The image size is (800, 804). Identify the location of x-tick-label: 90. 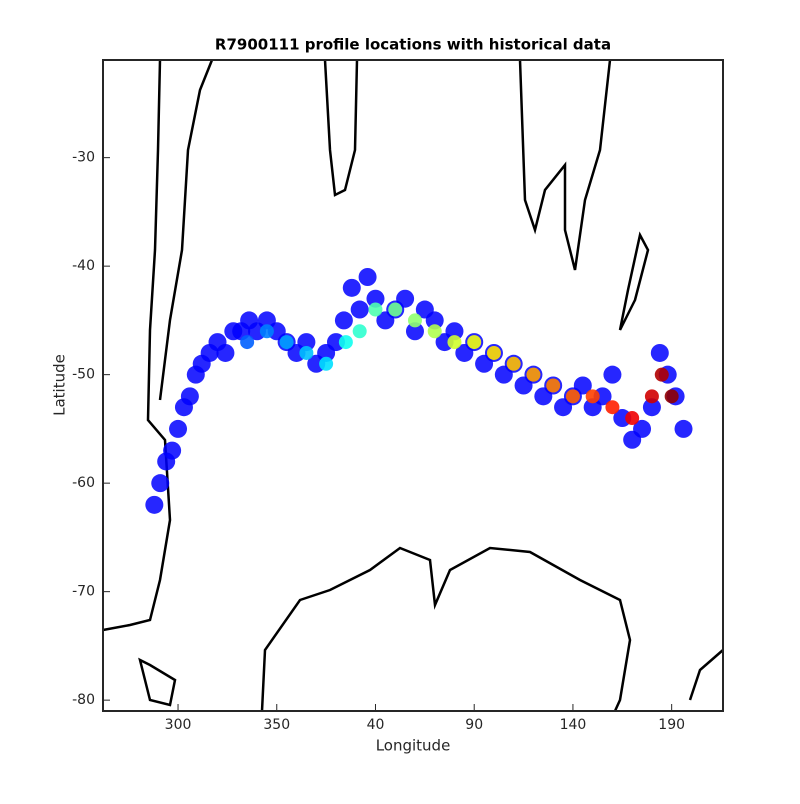
(474, 725).